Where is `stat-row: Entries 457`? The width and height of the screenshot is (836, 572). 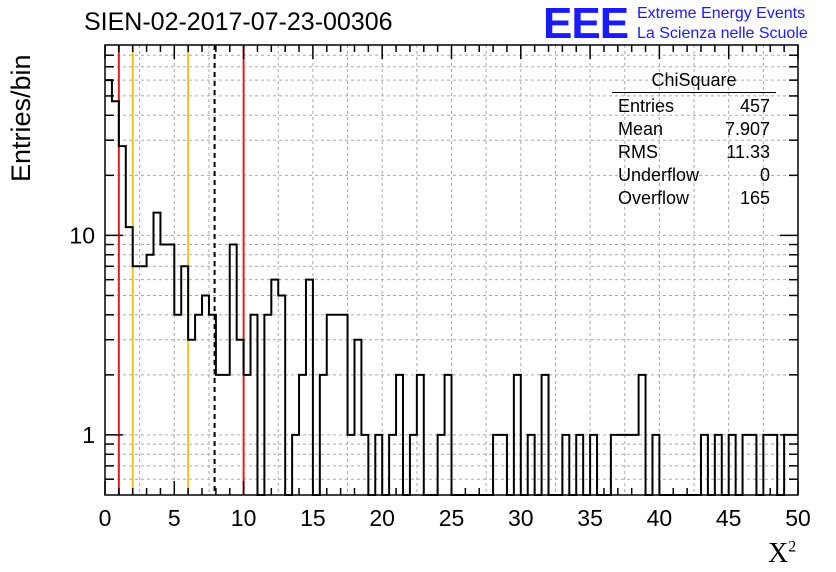 stat-row: Entries 457 is located at coordinates (694, 106).